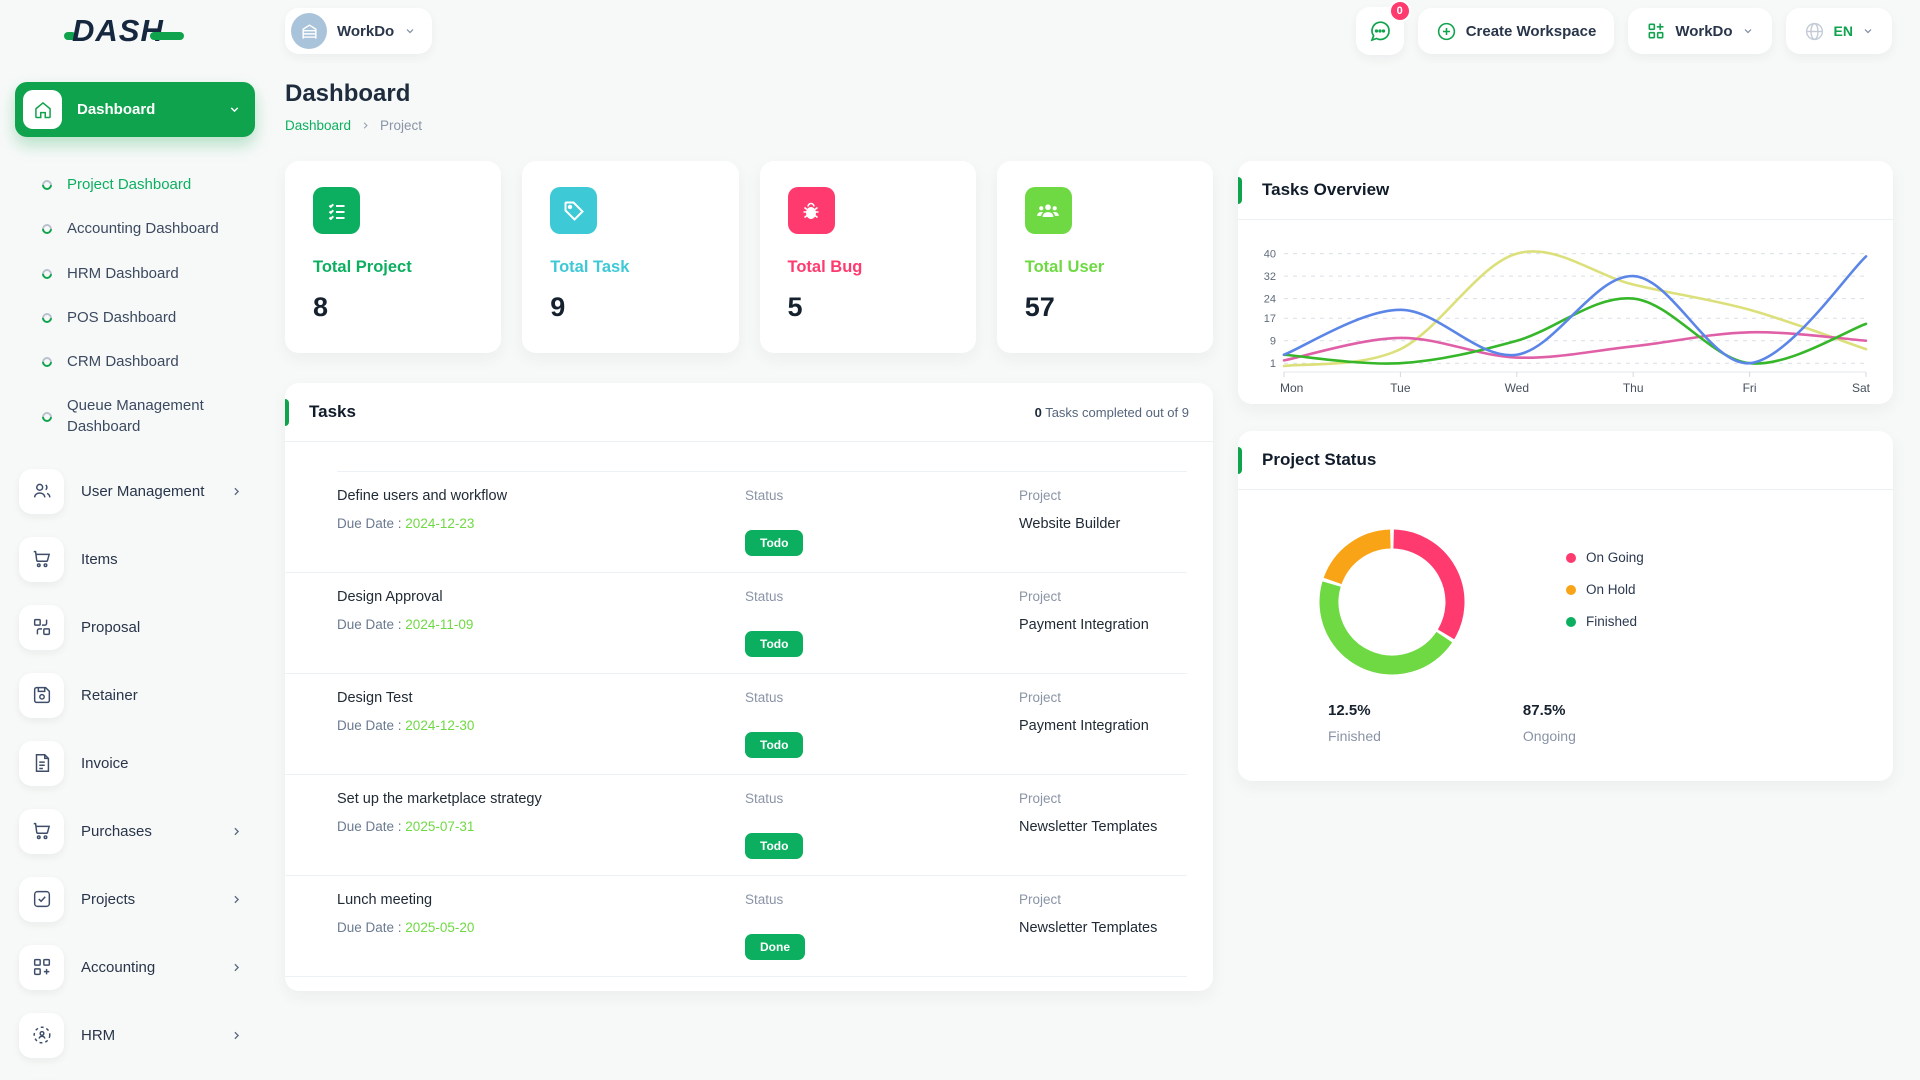 The width and height of the screenshot is (1920, 1080). What do you see at coordinates (1088, 928) in the screenshot?
I see `project-name: Newsletter Templates` at bounding box center [1088, 928].